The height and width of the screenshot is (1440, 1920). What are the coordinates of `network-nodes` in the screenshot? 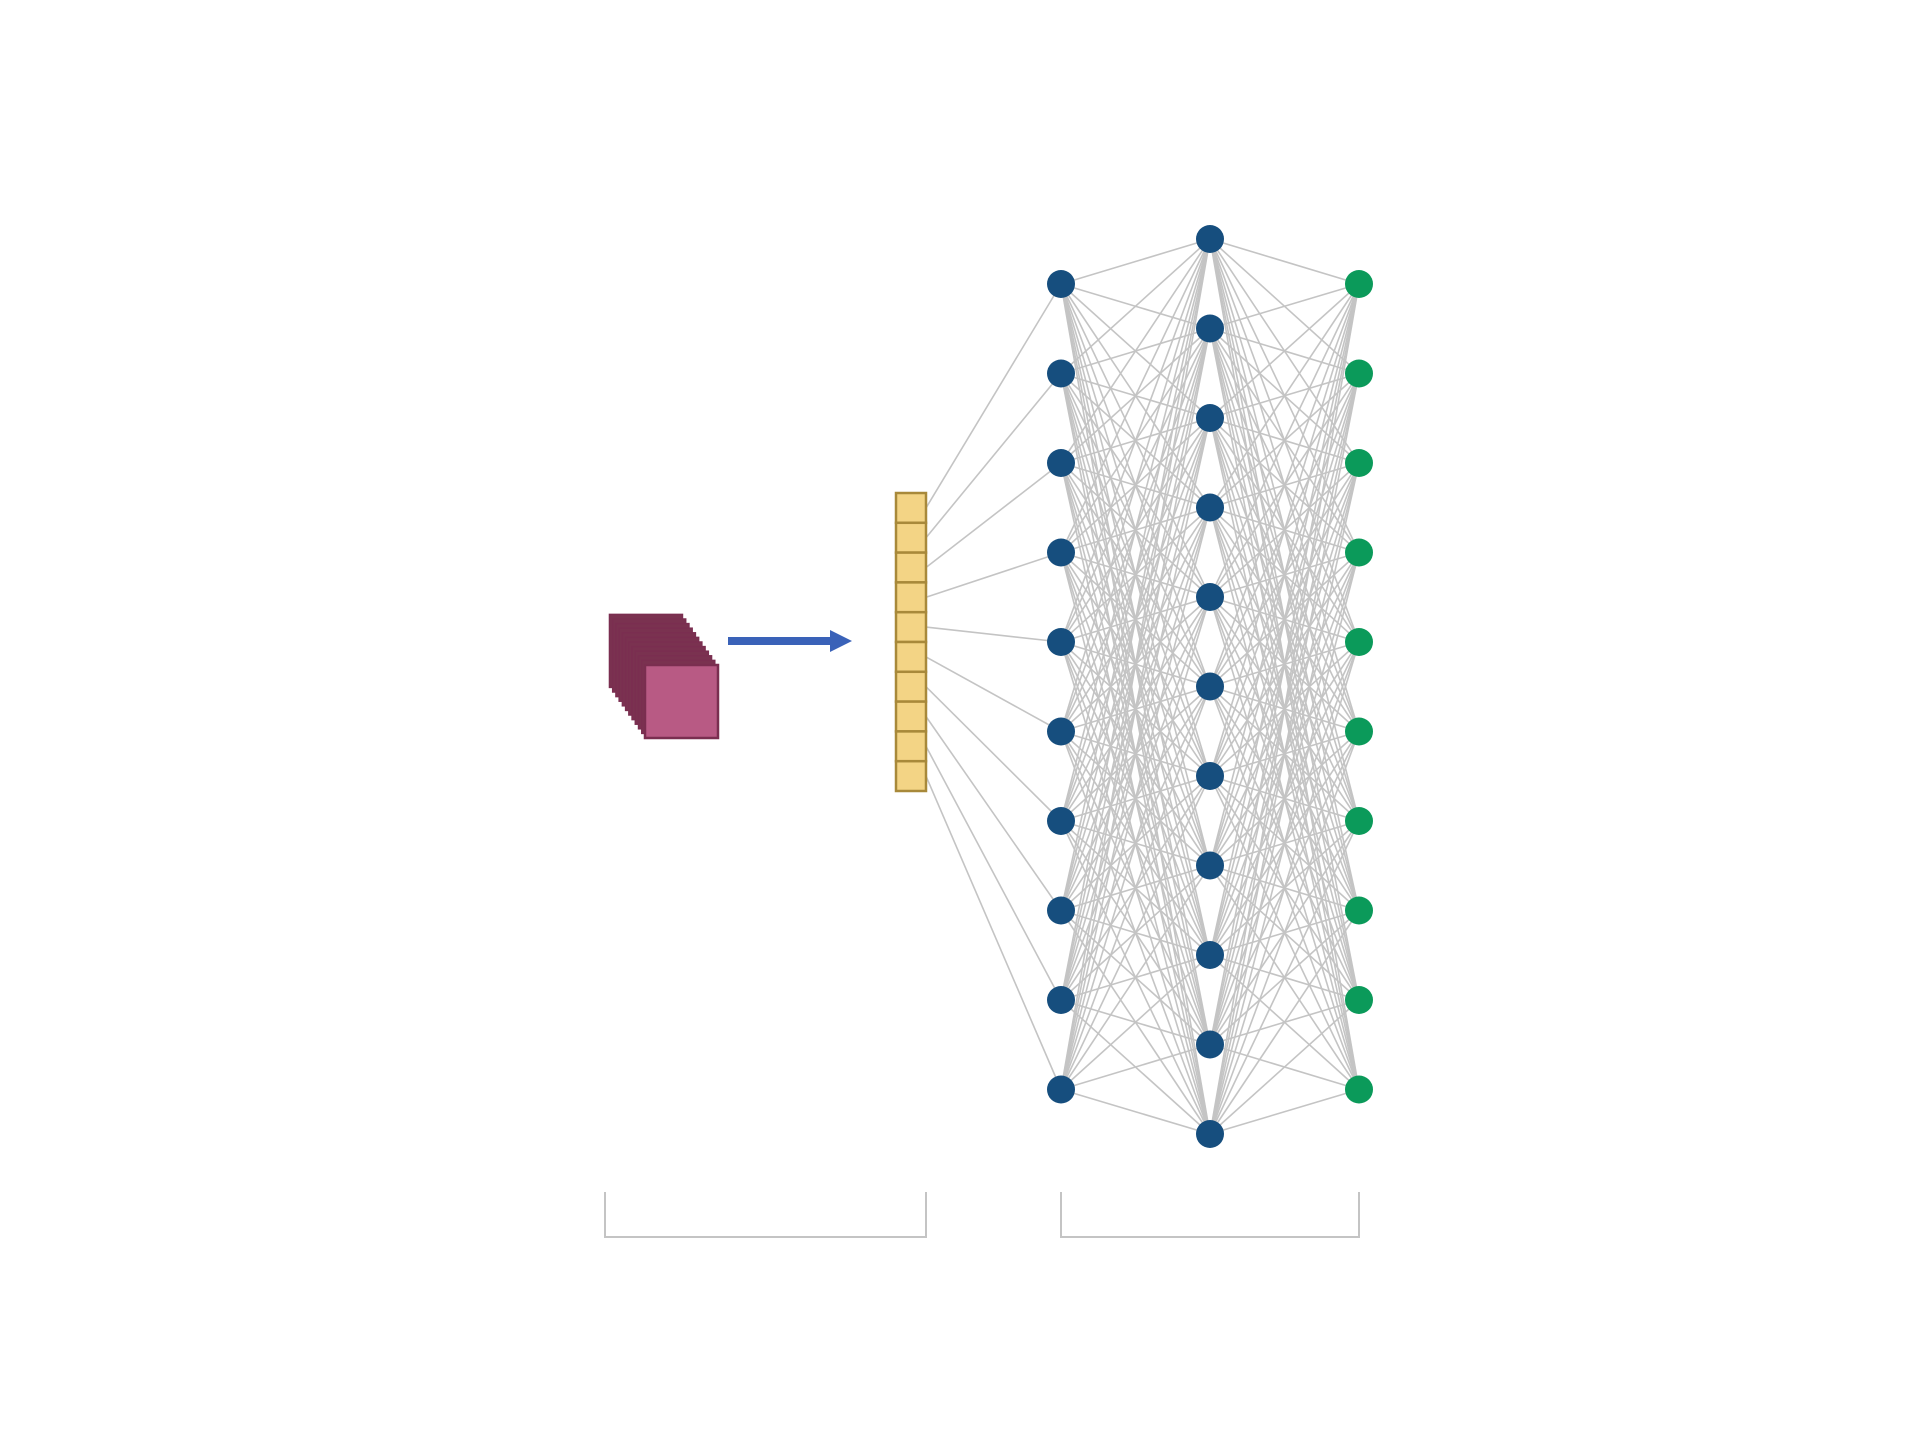 It's located at (1210, 686).